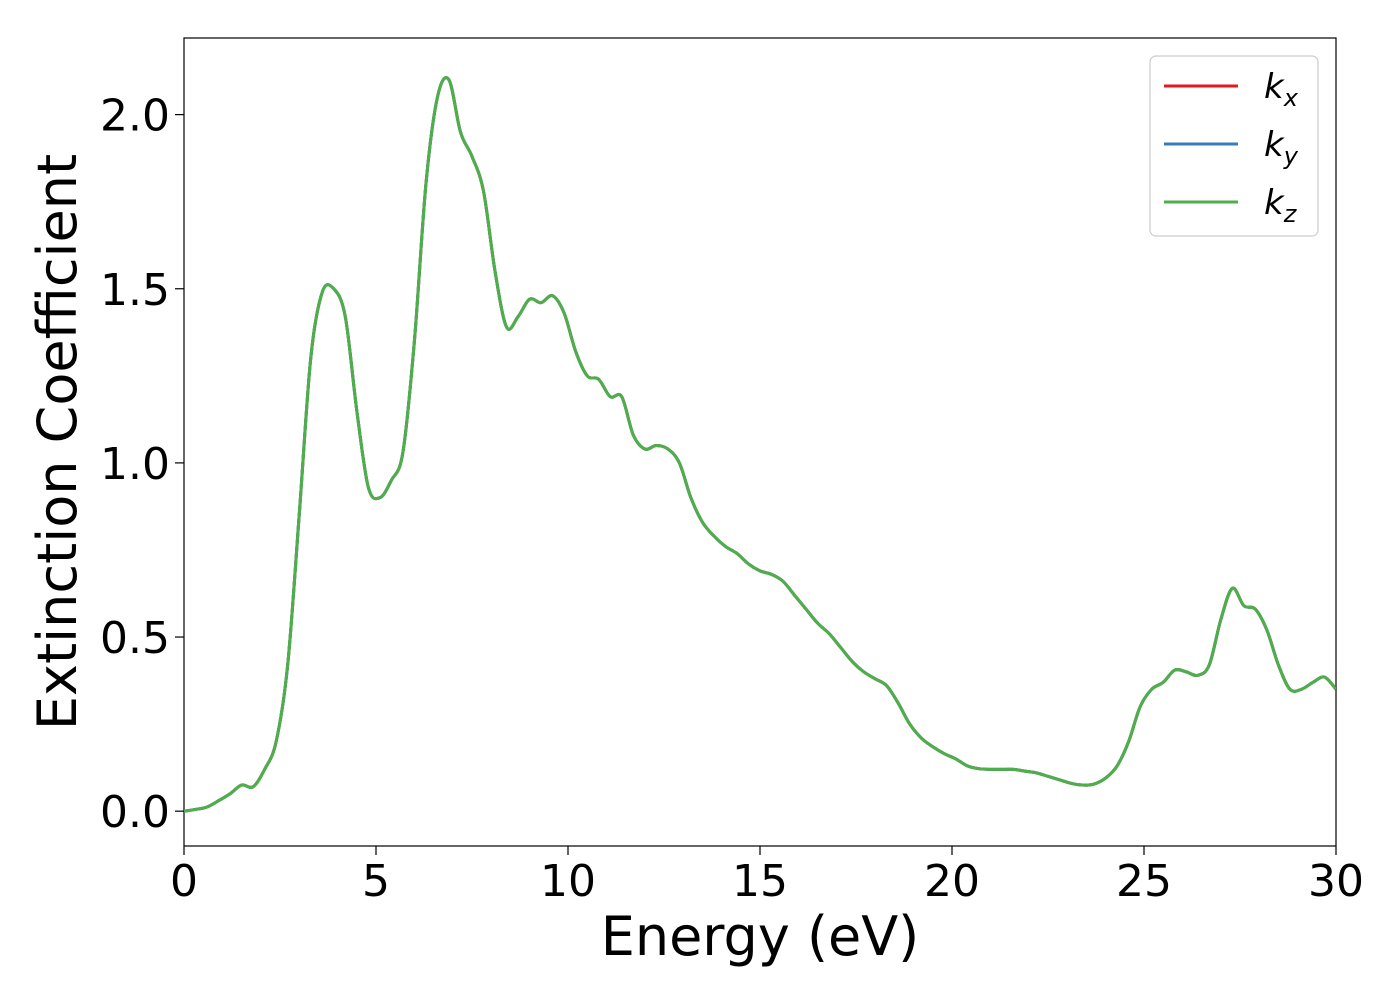 The height and width of the screenshot is (1000, 1400). I want to click on x-axis: 0 5 10 15 20 25 30, so click(767, 876).